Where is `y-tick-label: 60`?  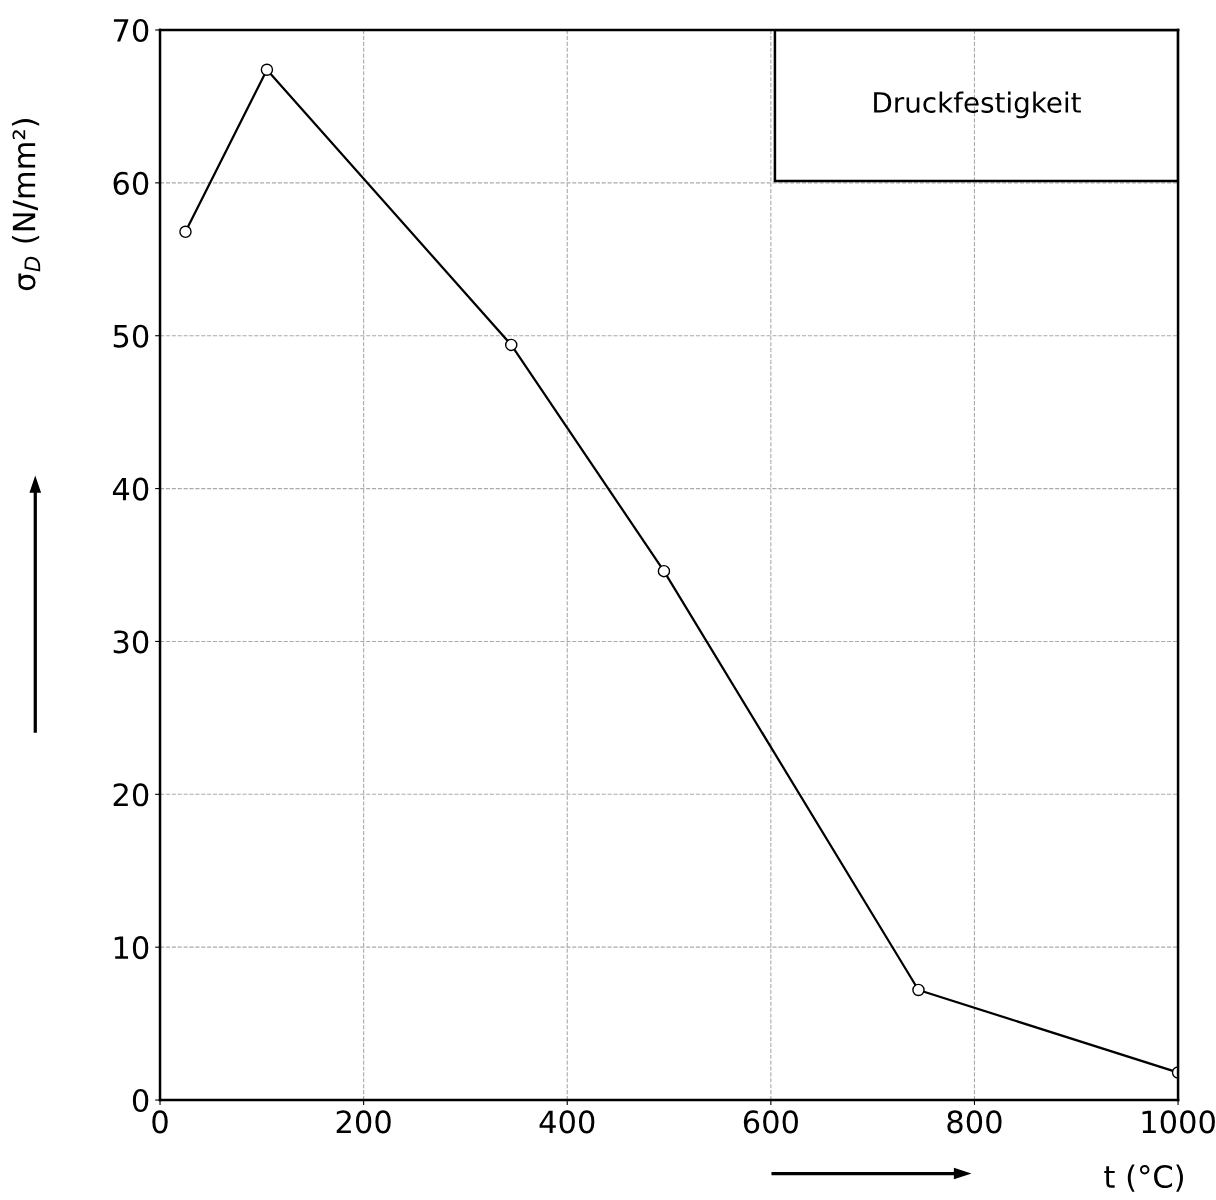
y-tick-label: 60 is located at coordinates (131, 183).